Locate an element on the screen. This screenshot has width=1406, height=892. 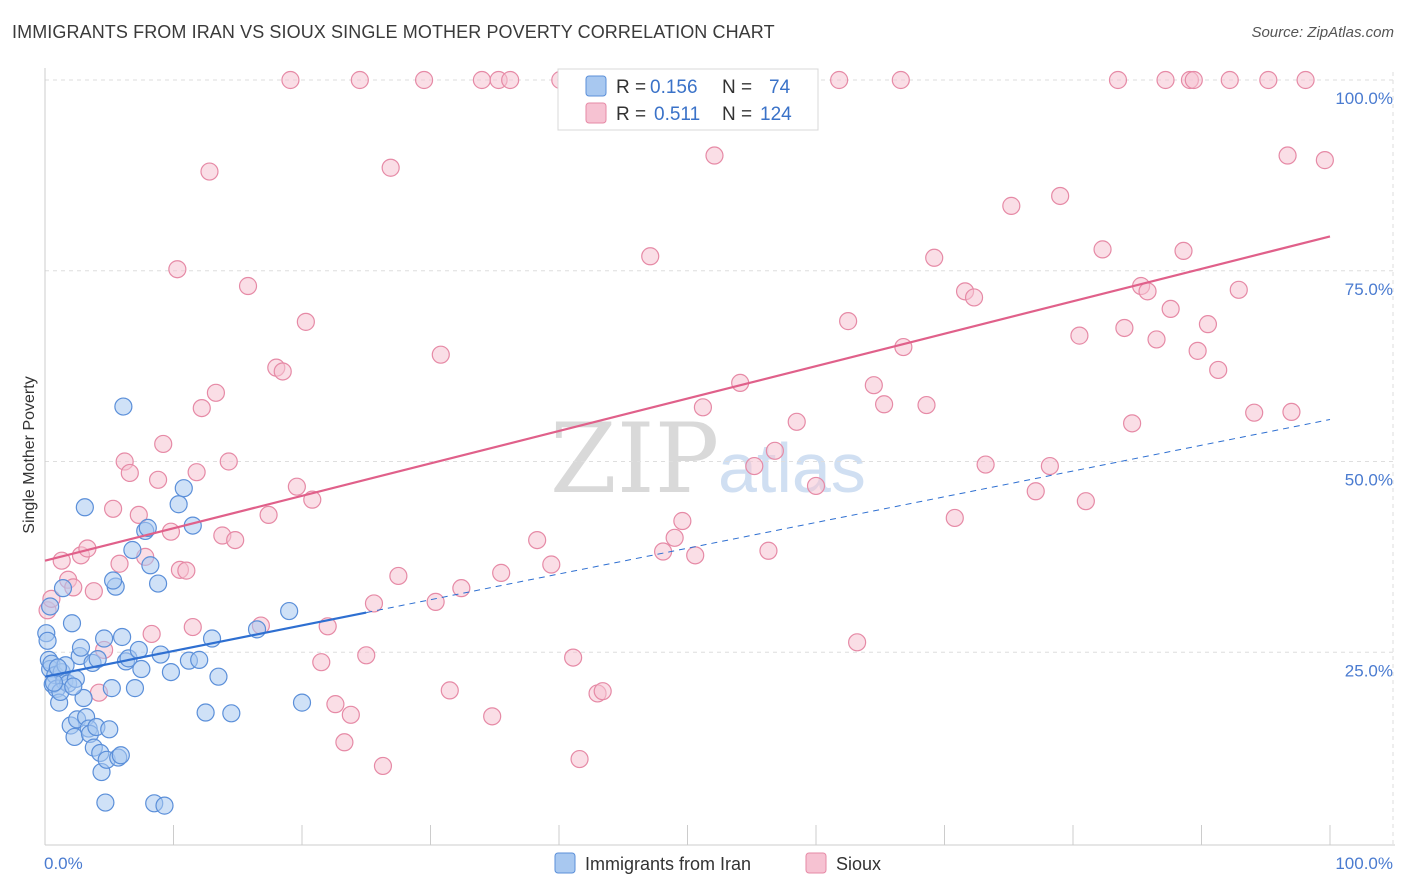
series-legend: Immigrants from Iran Sioux is located at coordinates (717, 863).